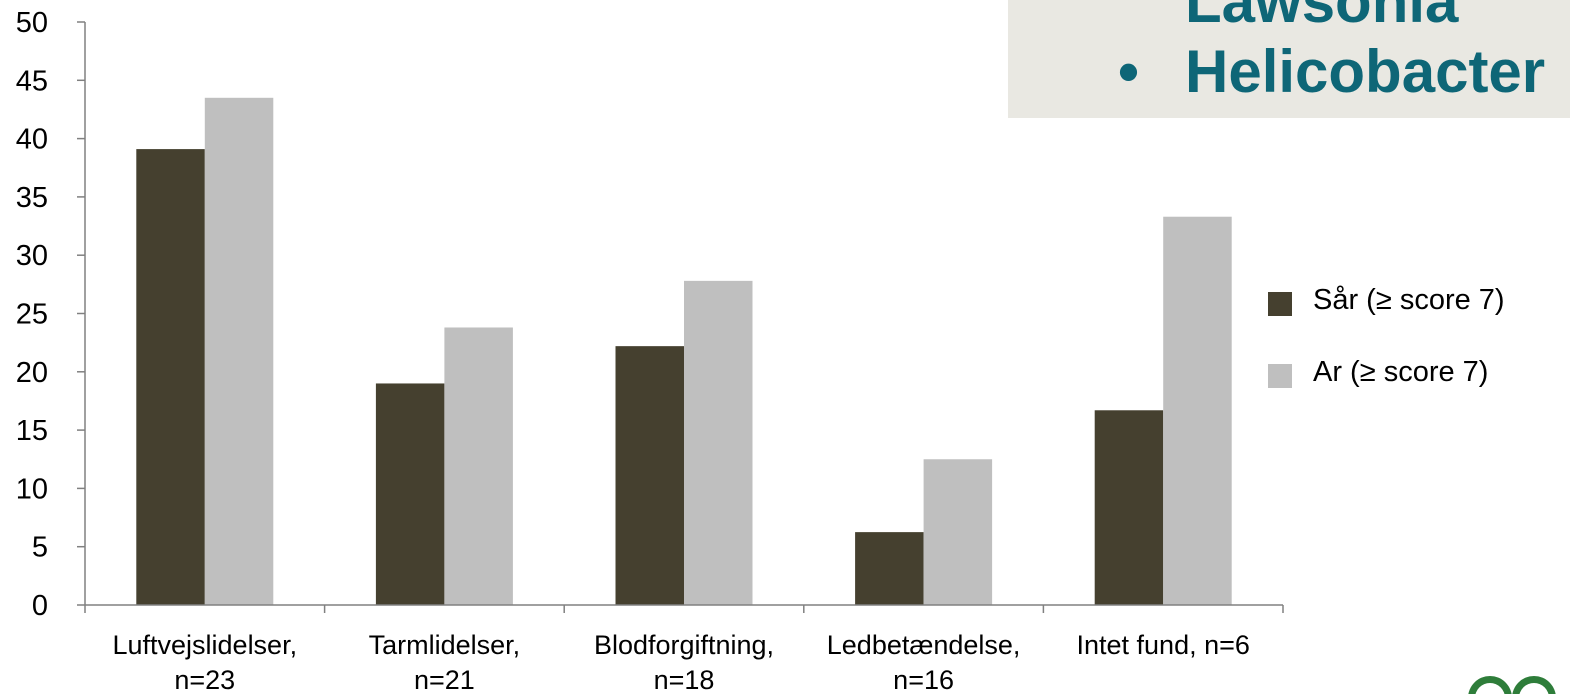 This screenshot has height=694, width=1570. I want to click on x-category-label: n=16, so click(923, 679).